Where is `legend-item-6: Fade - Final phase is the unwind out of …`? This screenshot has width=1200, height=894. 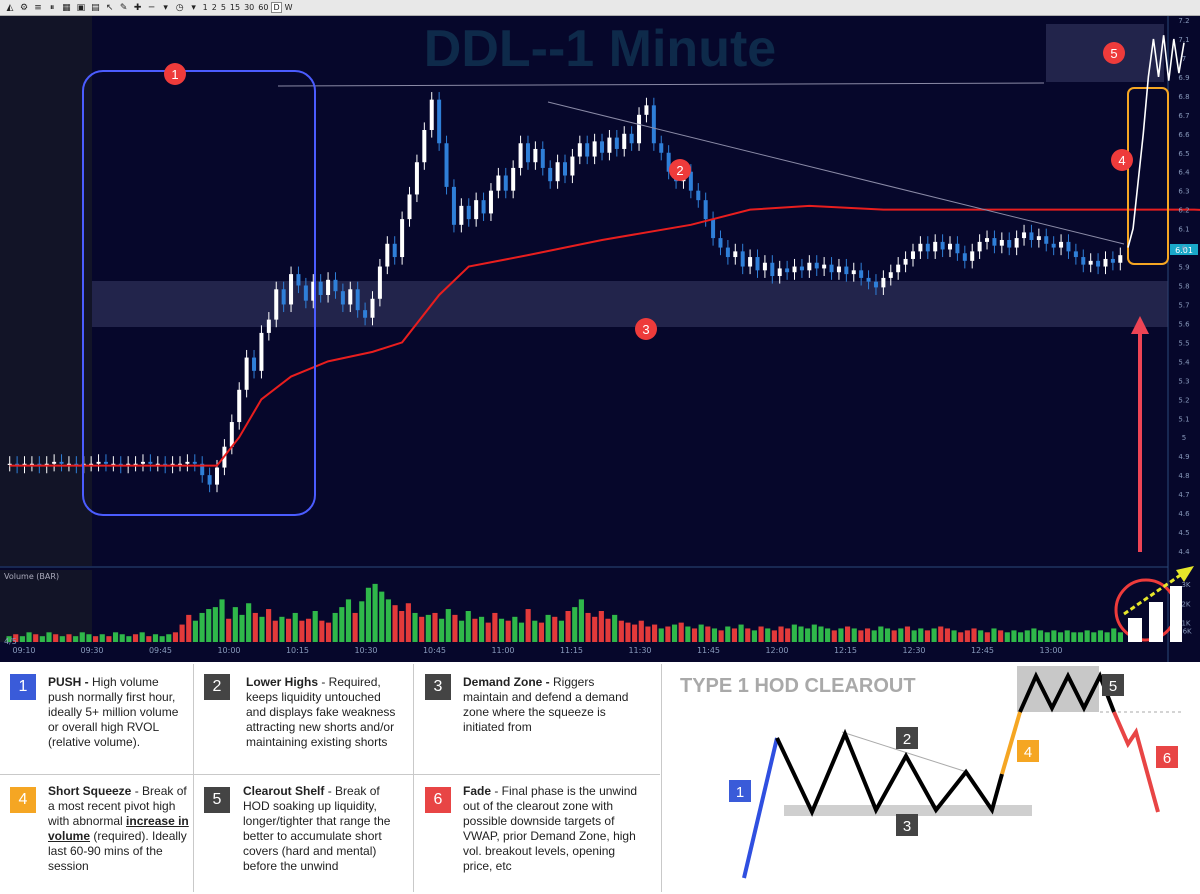 legend-item-6: Fade - Final phase is the unwind out of … is located at coordinates (550, 828).